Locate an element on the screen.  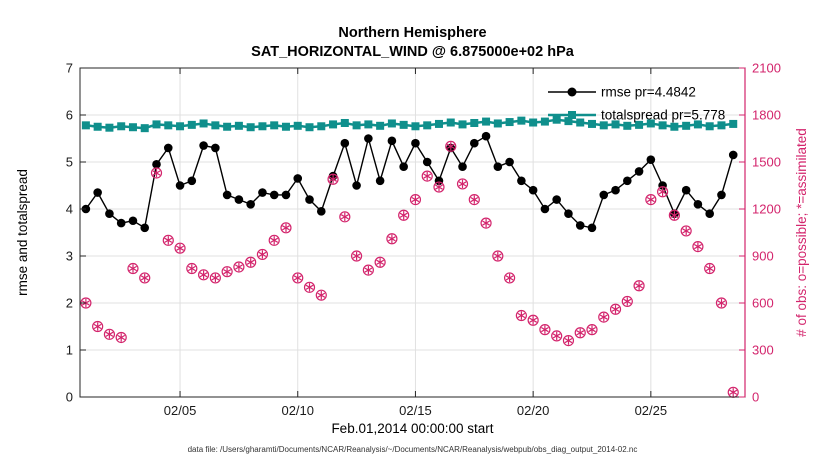
x-tick: 02/05 is located at coordinates (180, 410).